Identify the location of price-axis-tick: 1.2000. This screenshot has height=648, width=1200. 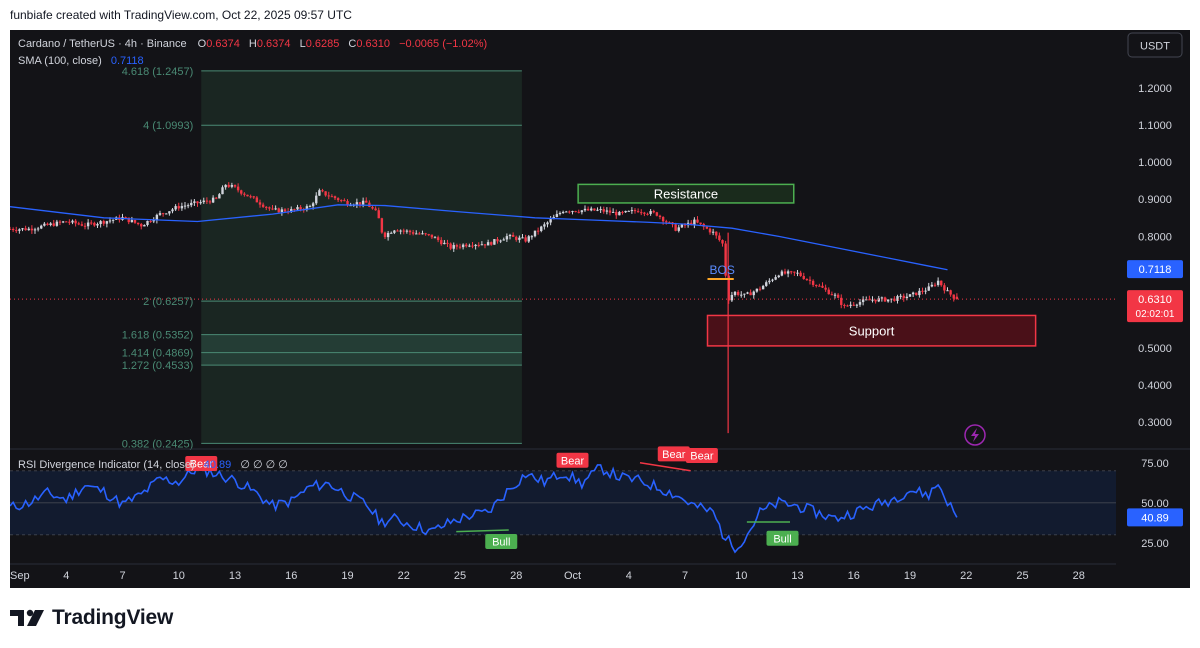
(1155, 89).